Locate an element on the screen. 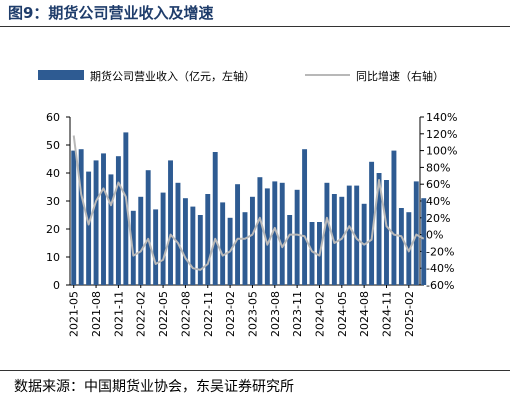 Image resolution: width=510 pixels, height=403 pixels. x-axis-tick-label: 2023-05 is located at coordinates (252, 314).